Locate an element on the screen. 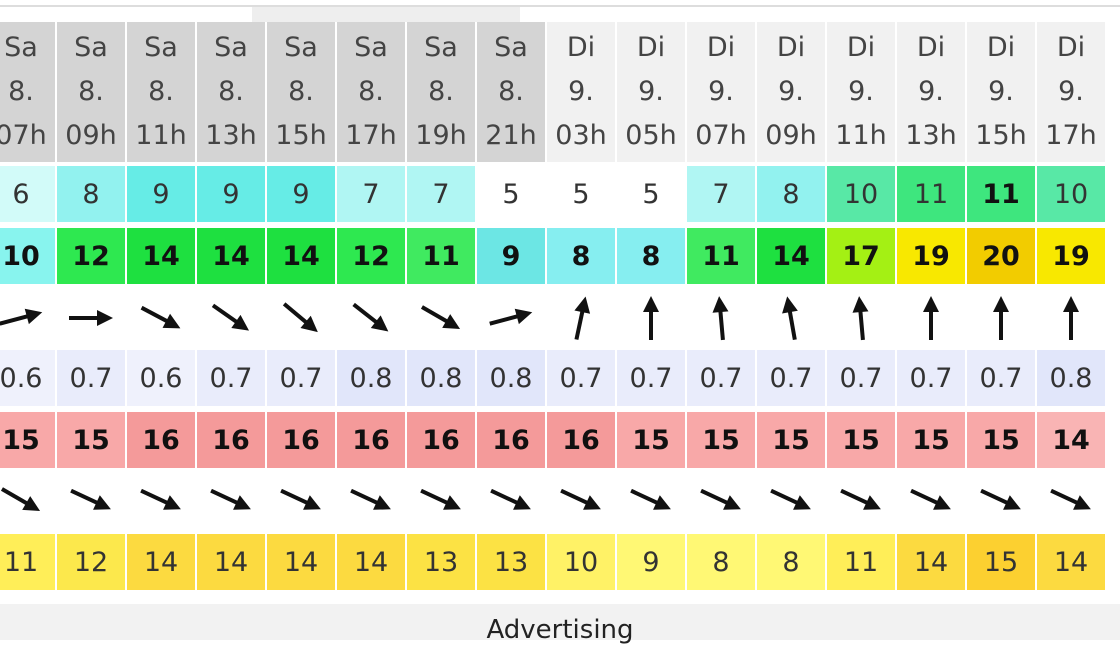 The width and height of the screenshot is (1120, 656). header-hour: 13h is located at coordinates (231, 135).